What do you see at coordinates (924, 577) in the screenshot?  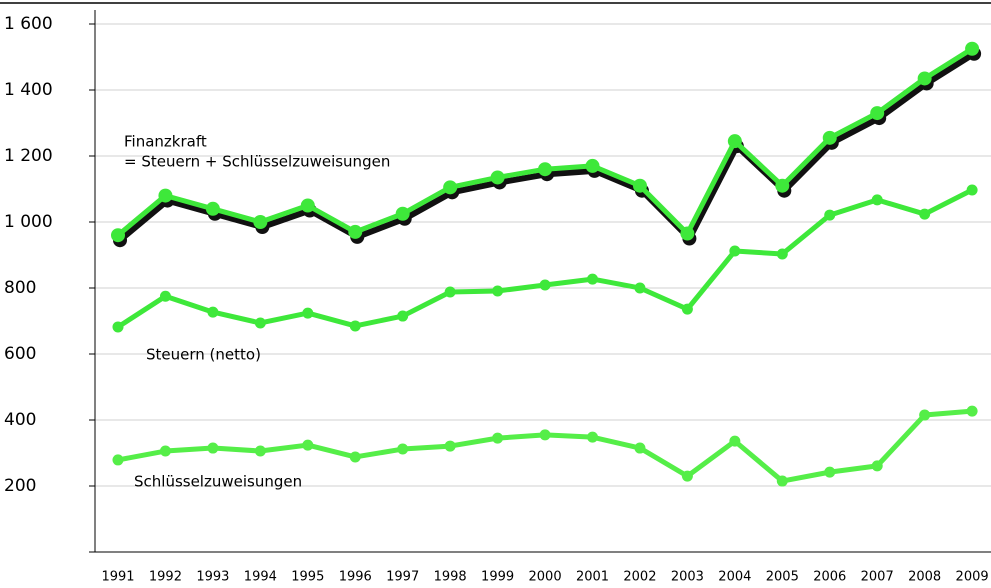 I see `x-tick-label: 2008` at bounding box center [924, 577].